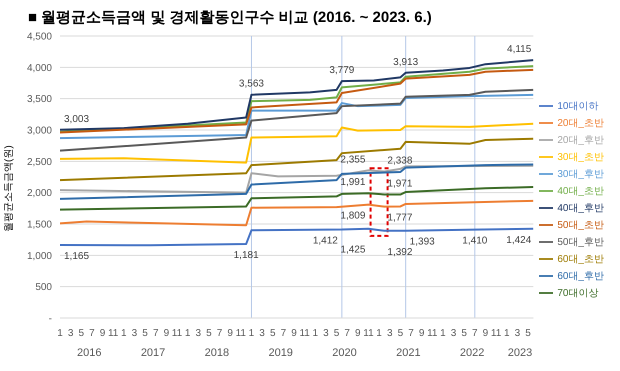  I want to click on text: 2019, so click(280, 352).